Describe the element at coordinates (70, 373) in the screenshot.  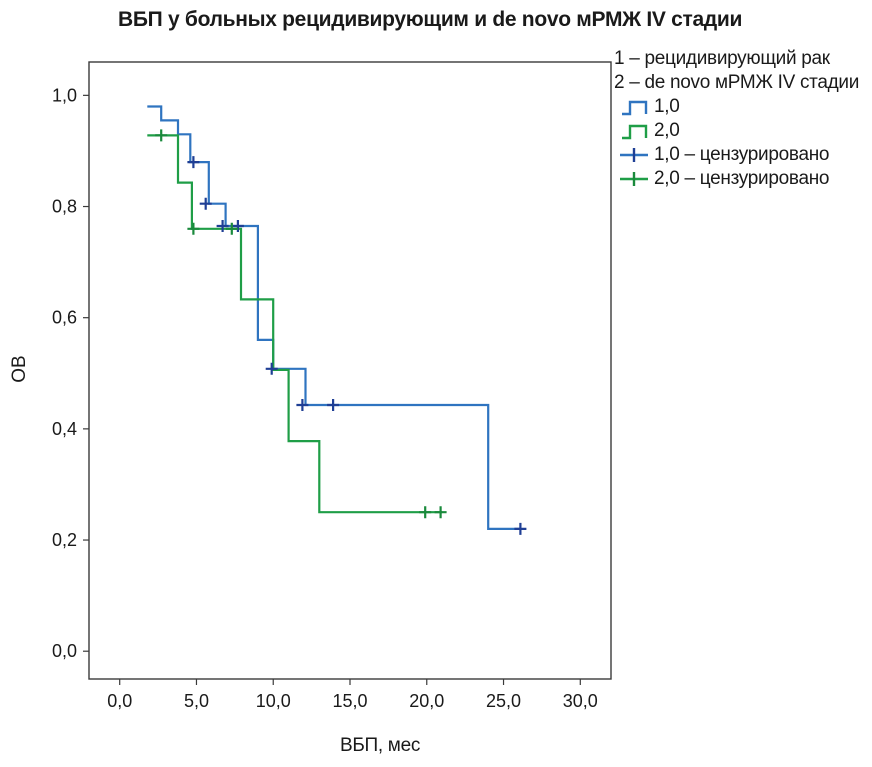
I see `y-axis: 0,0 0,2 0,4 0,6 0,8 1,0` at that location.